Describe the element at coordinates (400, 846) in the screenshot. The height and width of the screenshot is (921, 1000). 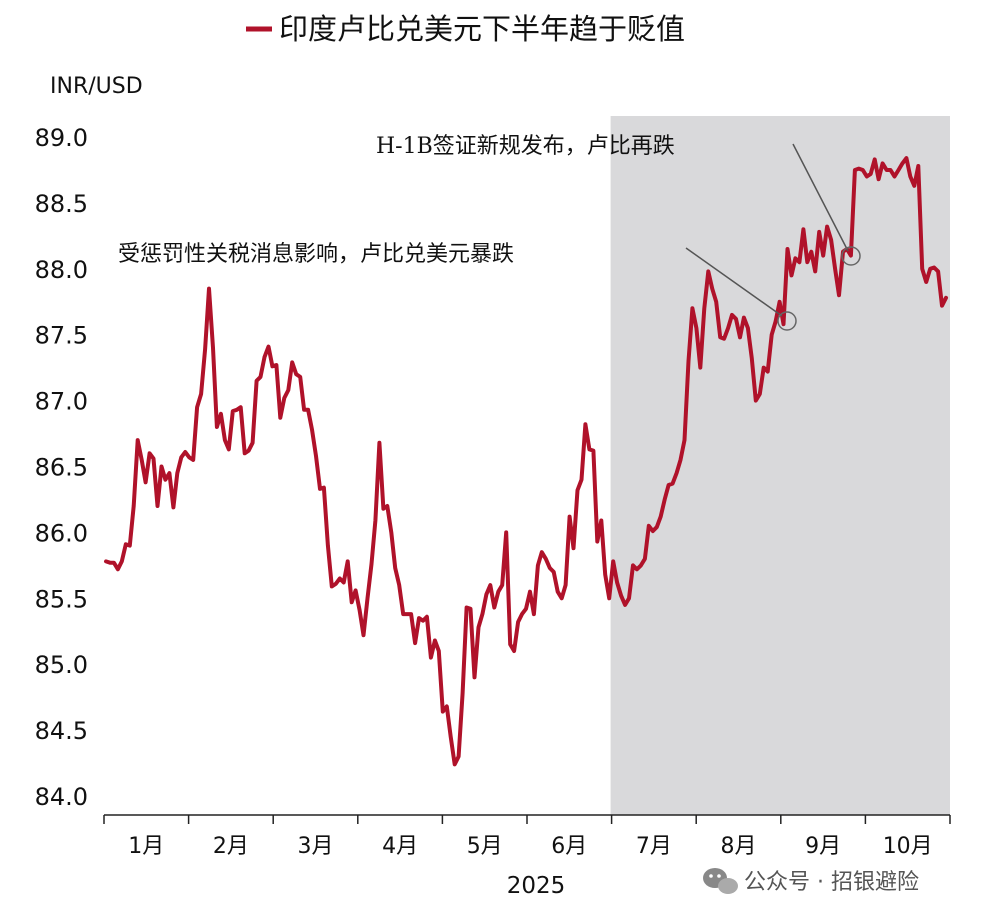
I see `x-tick-label: 4月` at that location.